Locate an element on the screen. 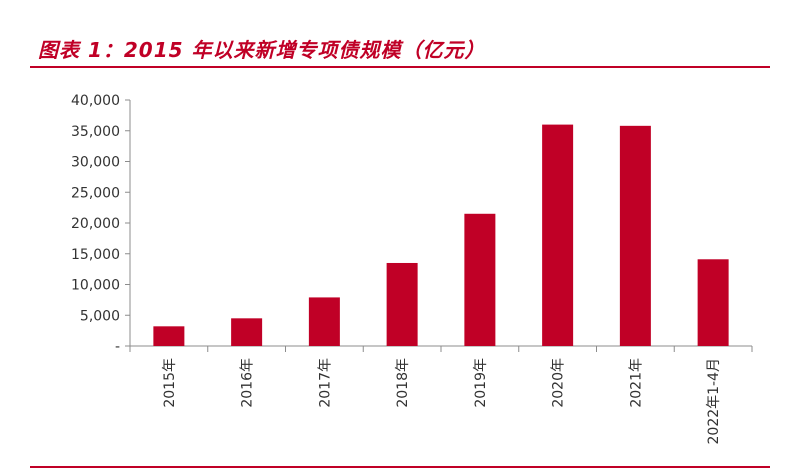 This screenshot has height=476, width=800. x-category-label: 2020年 is located at coordinates (559, 383).